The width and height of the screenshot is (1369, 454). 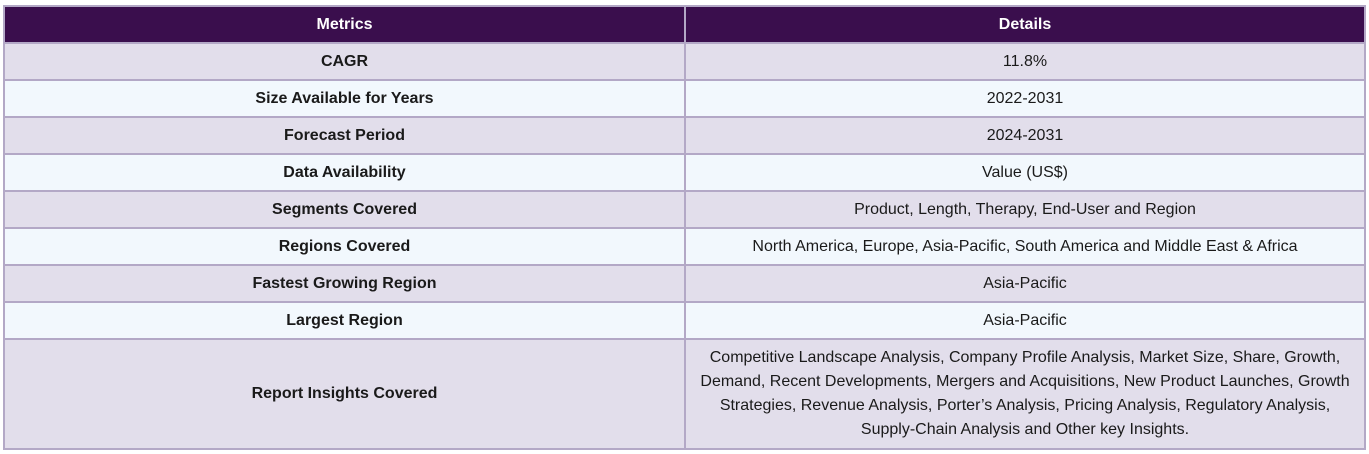 I want to click on metric-cell: Data Availability, so click(x=344, y=172).